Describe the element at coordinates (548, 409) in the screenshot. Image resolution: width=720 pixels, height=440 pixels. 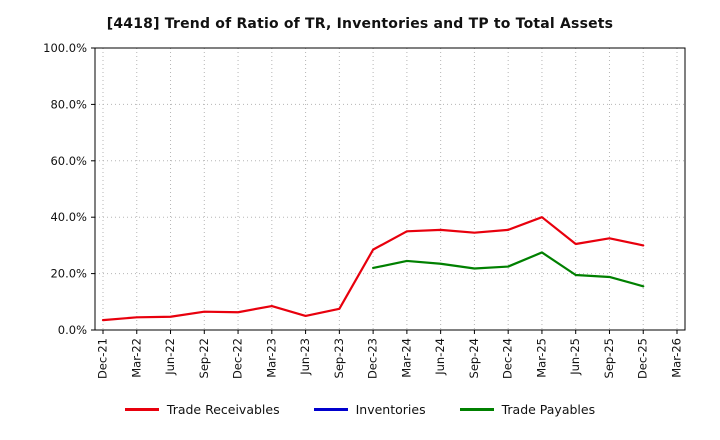
I see `legend-label: Trade Payables` at that location.